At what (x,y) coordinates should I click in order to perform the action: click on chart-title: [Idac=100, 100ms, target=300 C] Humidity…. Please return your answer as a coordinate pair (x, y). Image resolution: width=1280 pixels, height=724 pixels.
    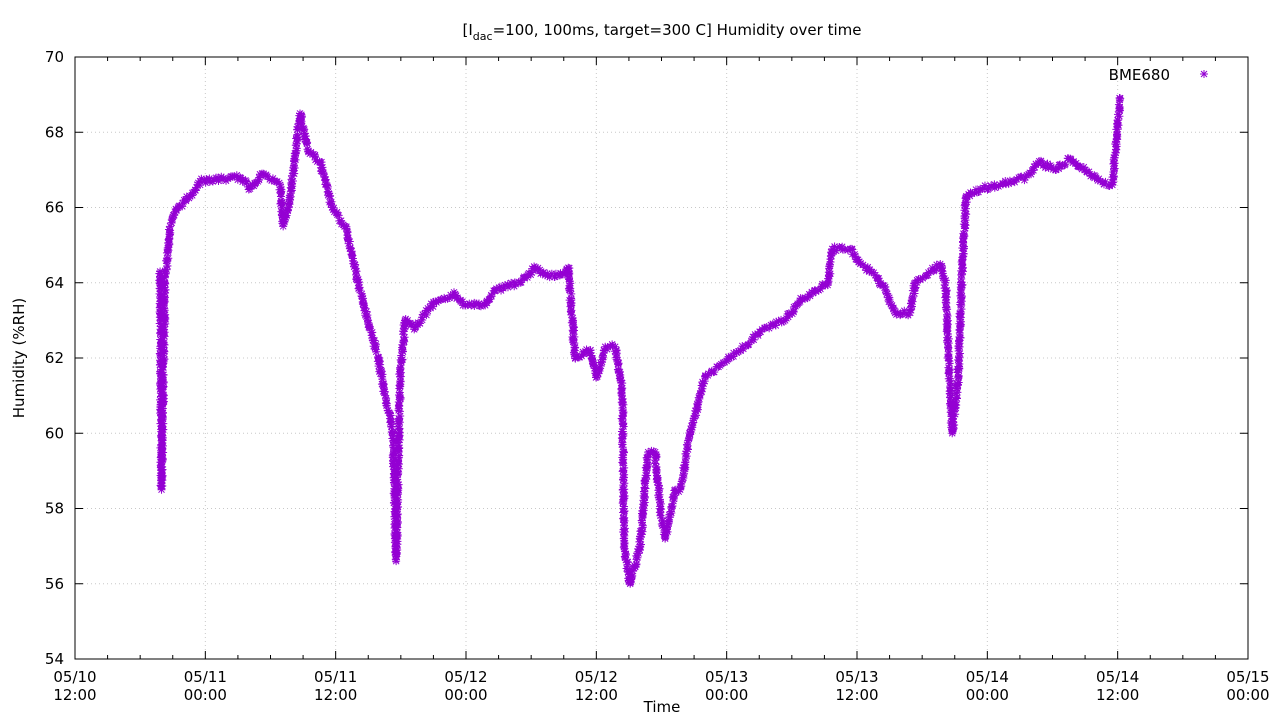
    Looking at the image, I should click on (662, 32).